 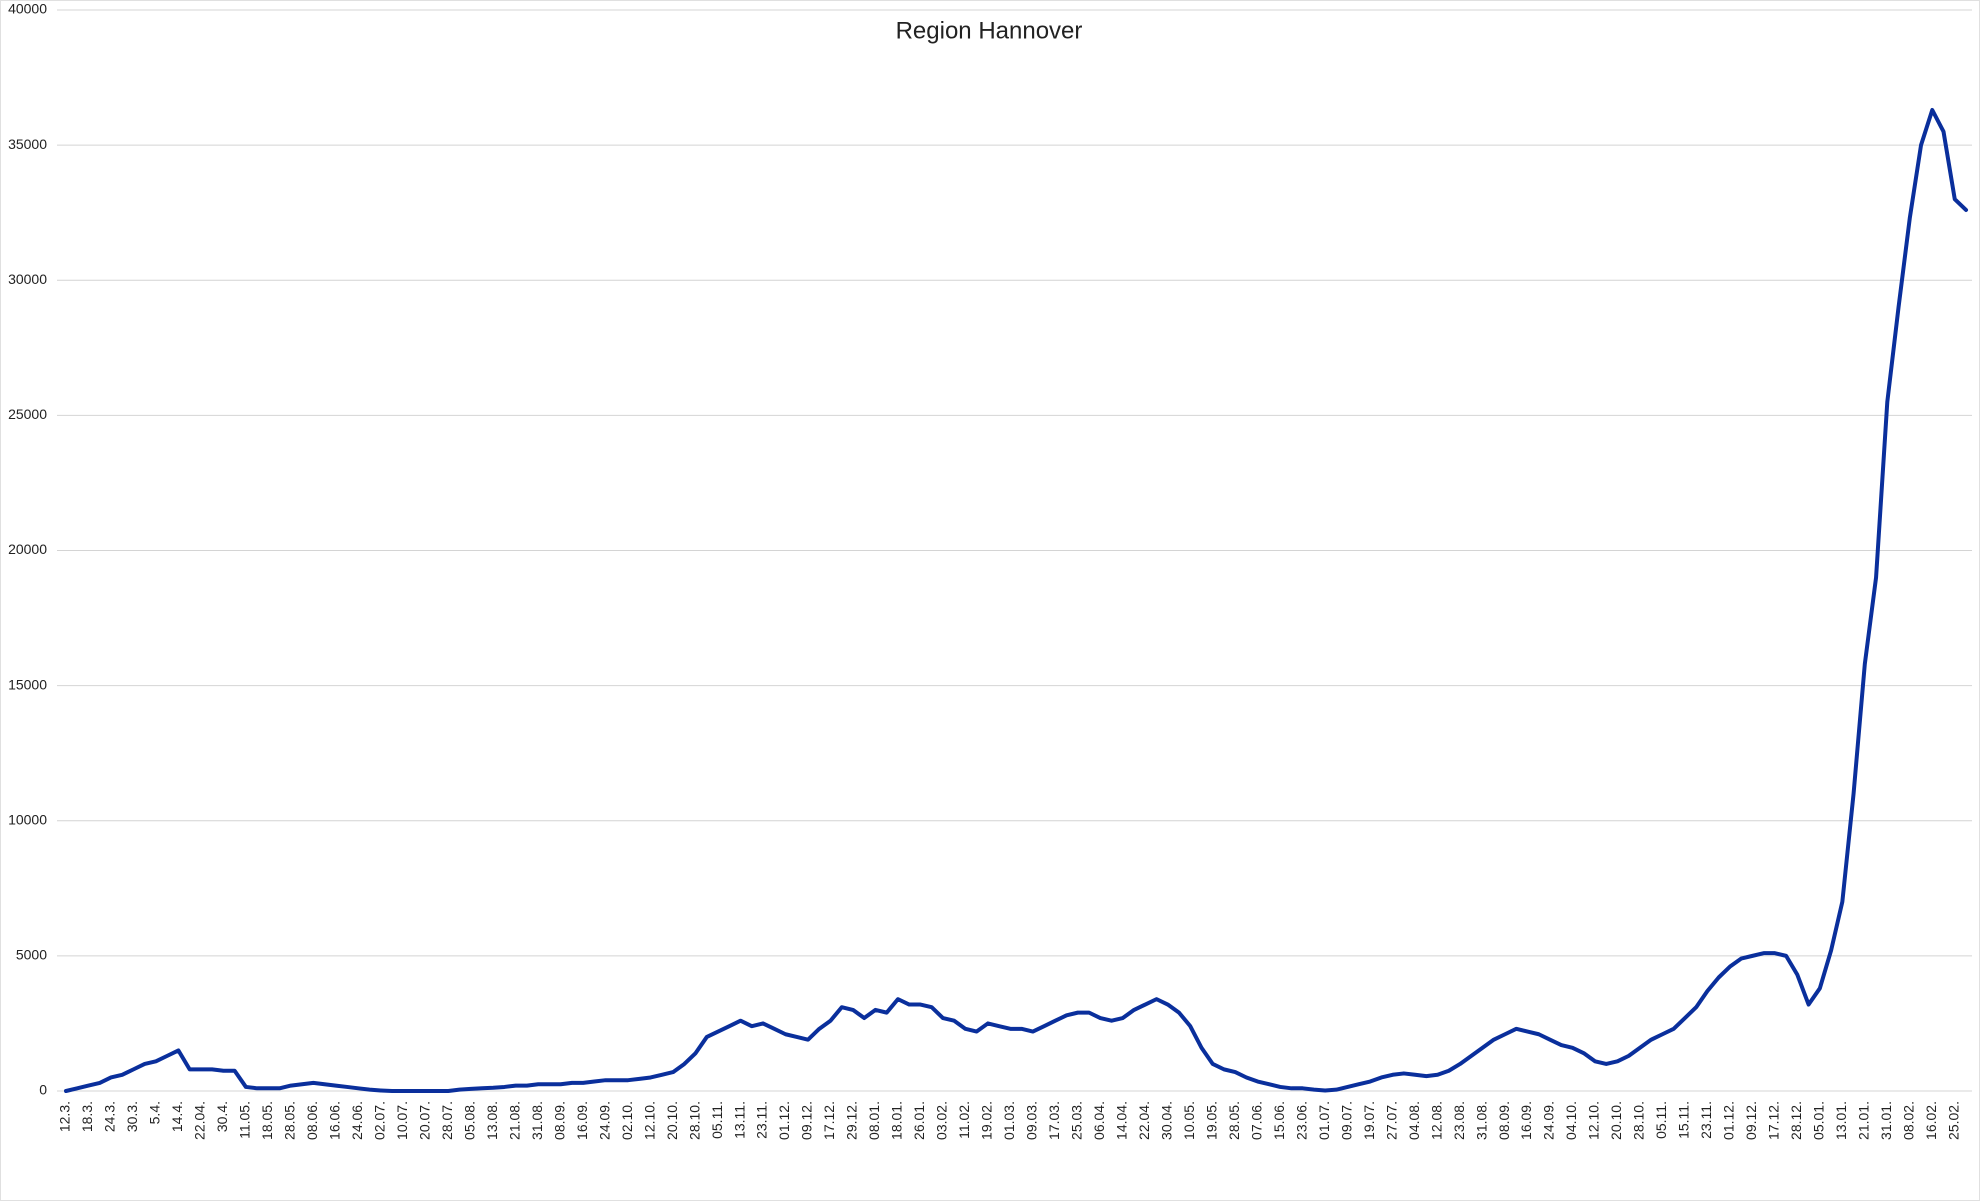 I want to click on y-tick-label: 30000, so click(x=27, y=279).